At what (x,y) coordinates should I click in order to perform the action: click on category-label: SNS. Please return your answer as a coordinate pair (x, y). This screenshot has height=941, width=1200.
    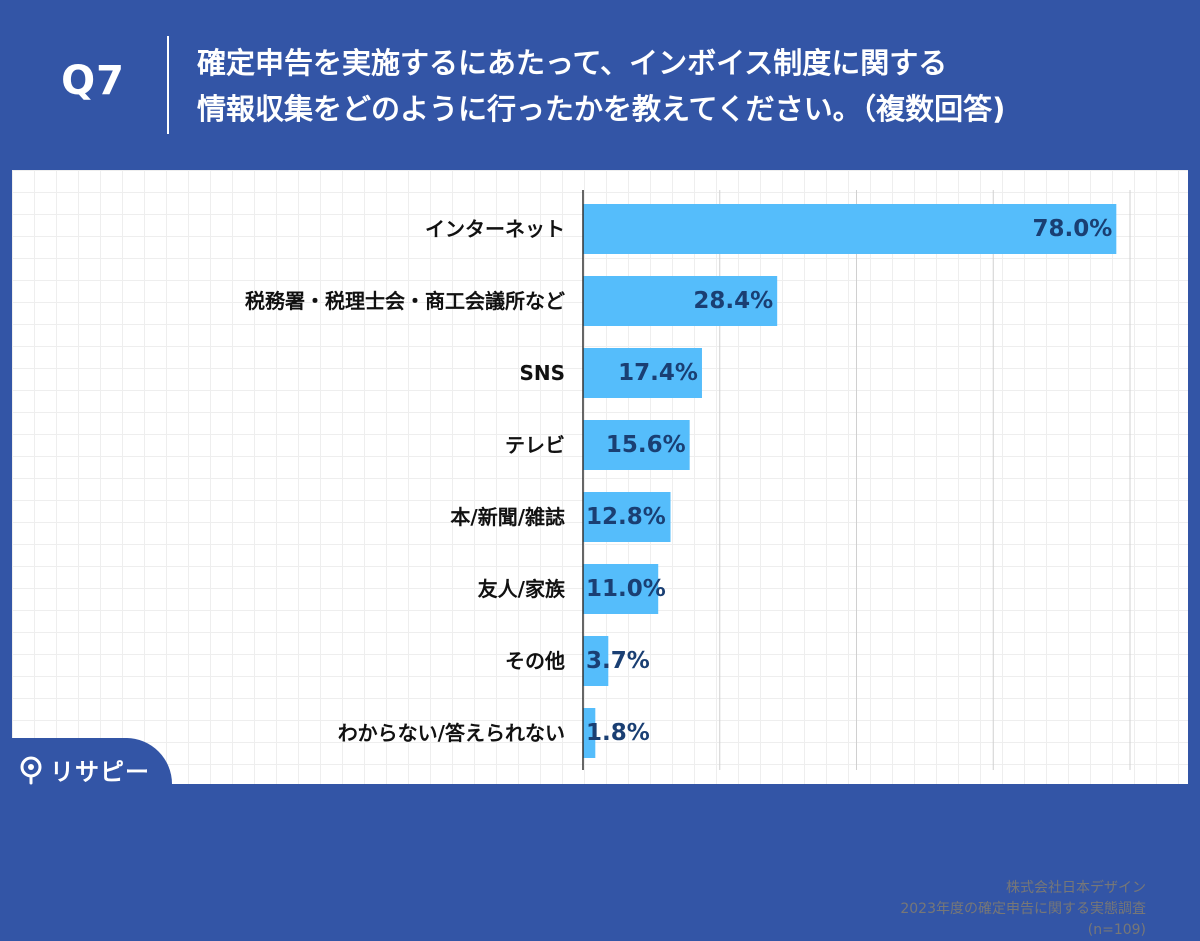
    Looking at the image, I should click on (542, 373).